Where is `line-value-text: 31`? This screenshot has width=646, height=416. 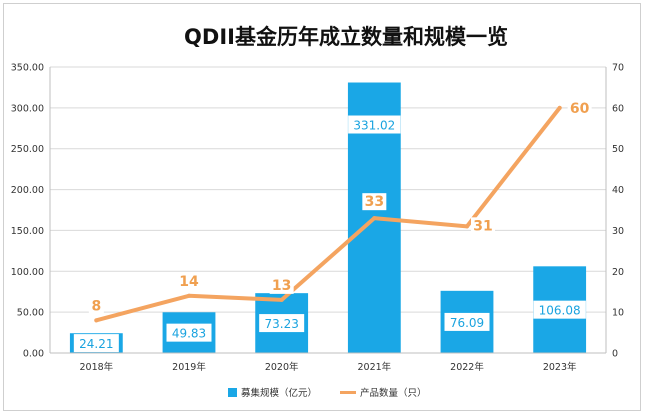 line-value-text: 31 is located at coordinates (482, 226).